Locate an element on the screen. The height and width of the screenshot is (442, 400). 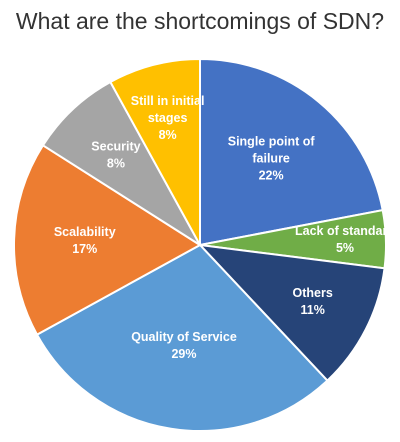
slice-category-label-still-in-initial-stages: Still in initial is located at coordinates (168, 101).